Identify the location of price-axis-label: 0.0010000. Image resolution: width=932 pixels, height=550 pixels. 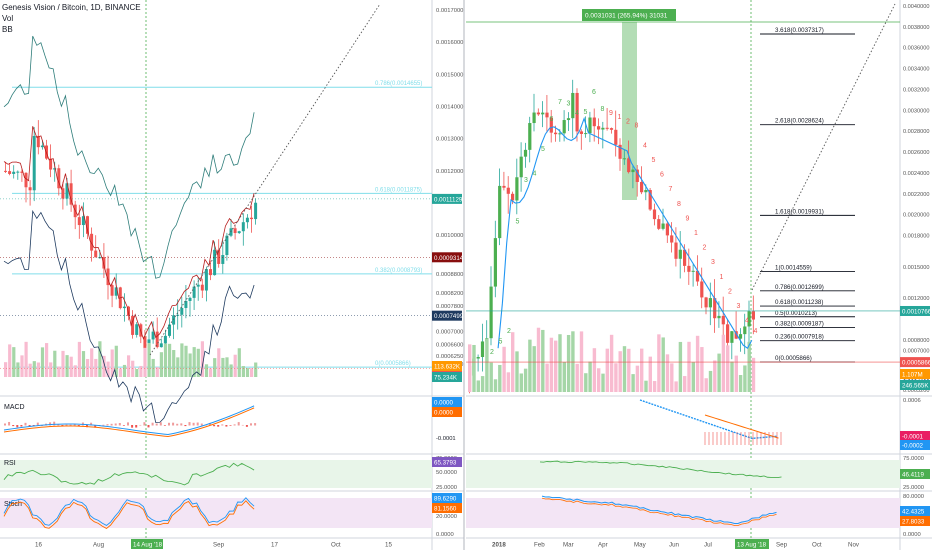
(449, 236).